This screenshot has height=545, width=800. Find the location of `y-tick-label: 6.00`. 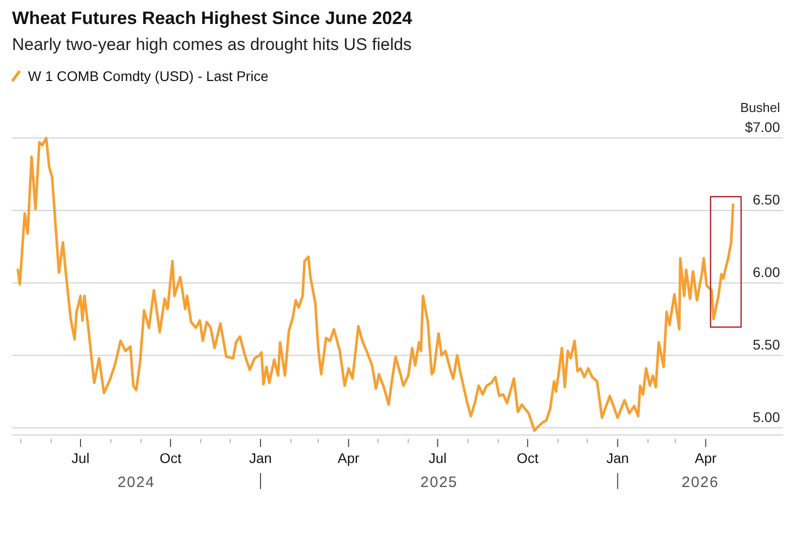

y-tick-label: 6.00 is located at coordinates (766, 272).